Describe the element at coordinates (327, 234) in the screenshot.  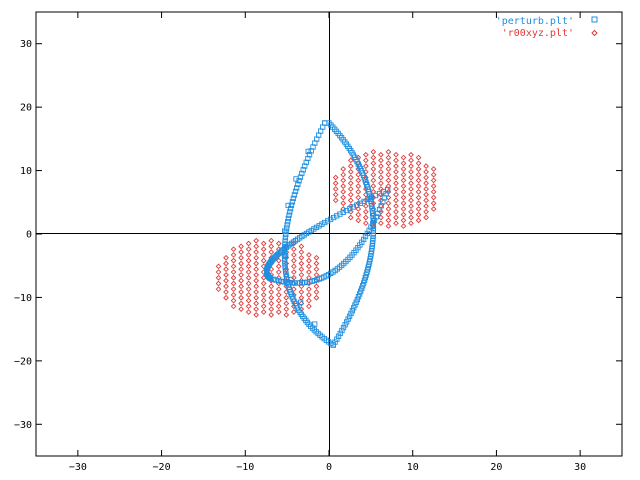
I see `series-perturb` at that location.